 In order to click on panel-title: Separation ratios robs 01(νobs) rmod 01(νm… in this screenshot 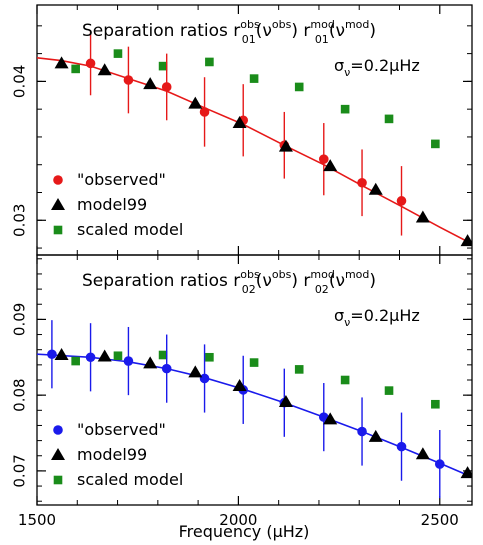, I will do `click(229, 32)`.